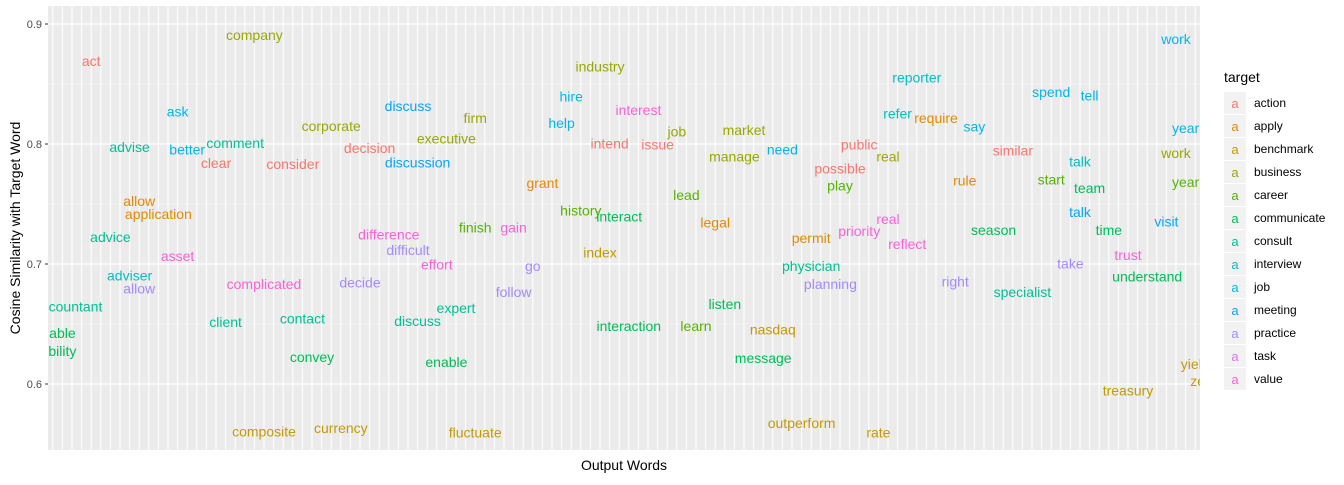 The width and height of the screenshot is (1344, 485). What do you see at coordinates (62, 333) in the screenshot?
I see `word-point-able: able` at bounding box center [62, 333].